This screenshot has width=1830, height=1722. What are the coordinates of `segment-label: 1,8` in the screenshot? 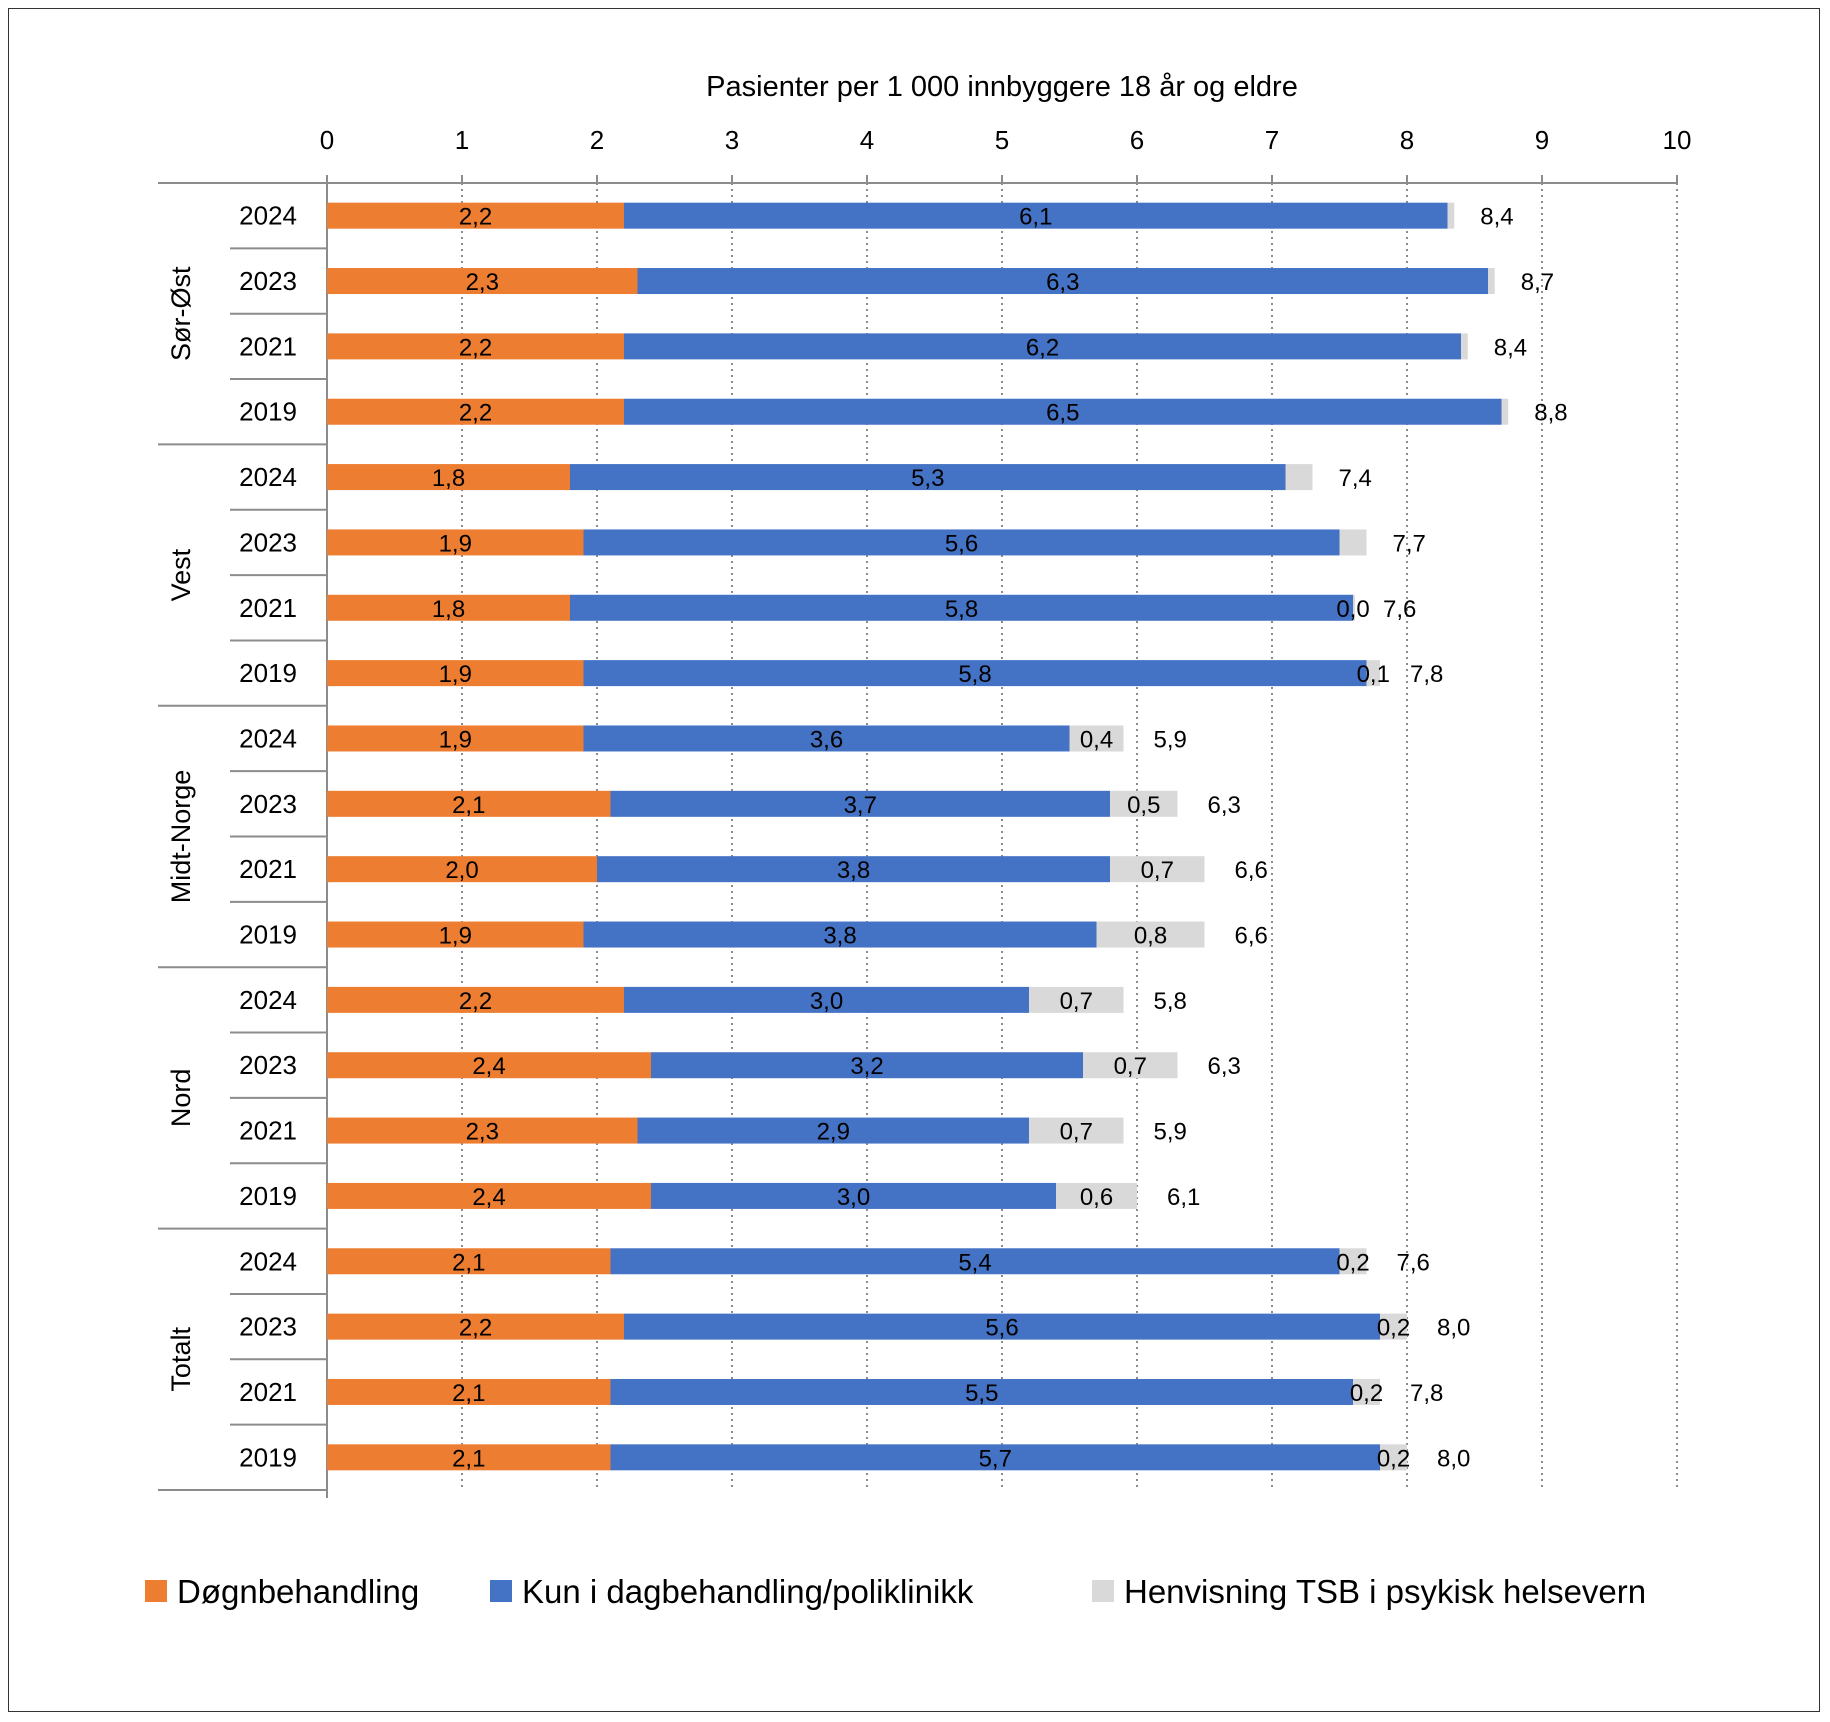 It's located at (448, 609).